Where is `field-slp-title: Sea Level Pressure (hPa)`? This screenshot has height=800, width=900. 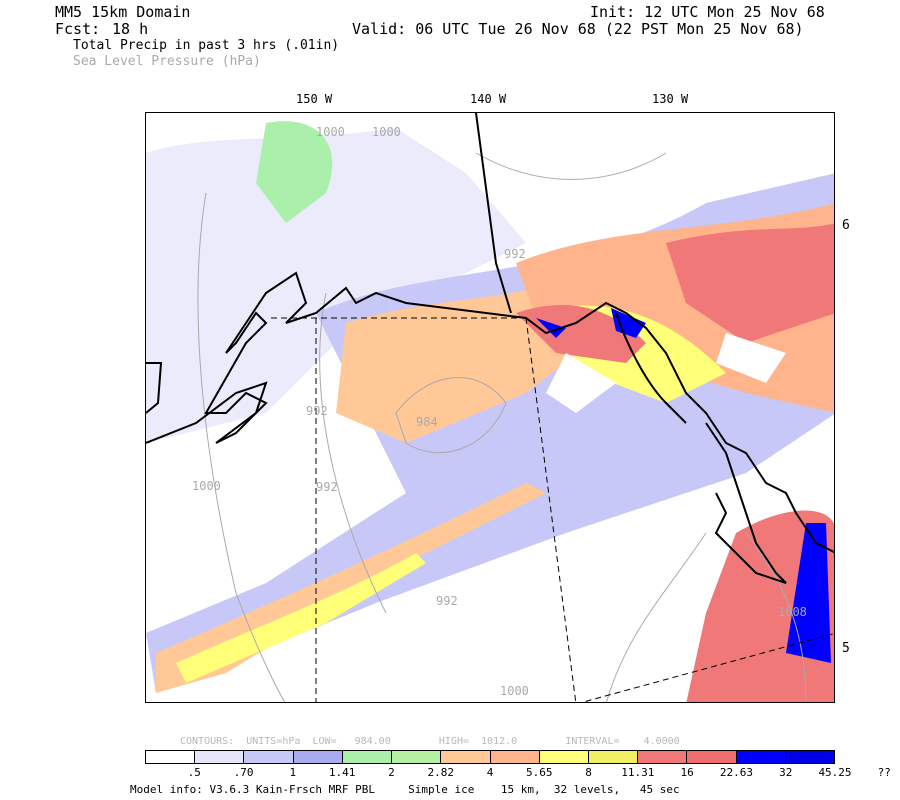
field-slp-title: Sea Level Pressure (hPa) is located at coordinates (167, 61).